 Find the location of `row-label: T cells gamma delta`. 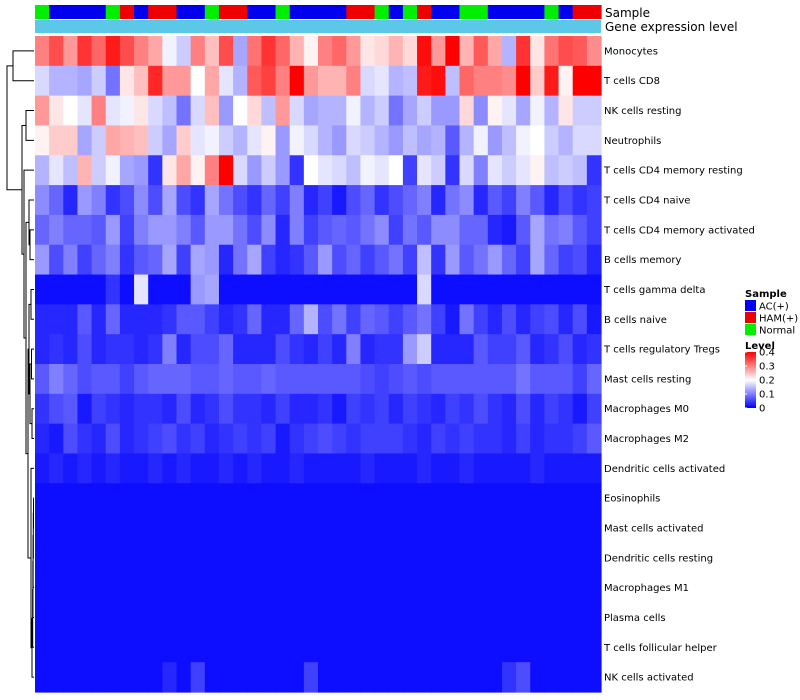

row-label: T cells gamma delta is located at coordinates (654, 290).